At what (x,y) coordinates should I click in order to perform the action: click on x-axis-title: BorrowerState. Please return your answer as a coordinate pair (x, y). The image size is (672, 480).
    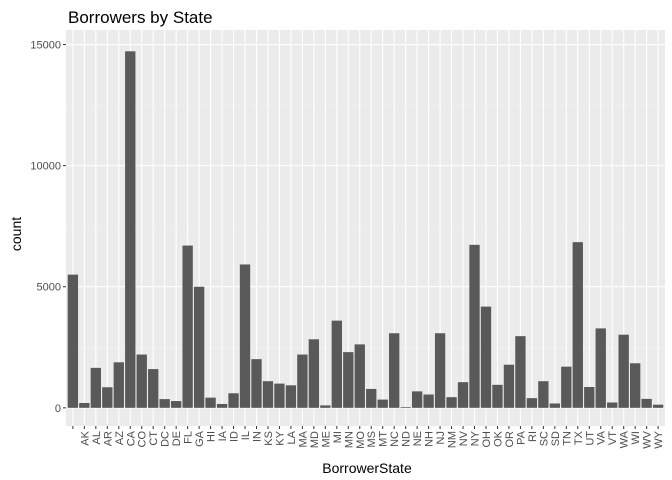
    Looking at the image, I should click on (367, 468).